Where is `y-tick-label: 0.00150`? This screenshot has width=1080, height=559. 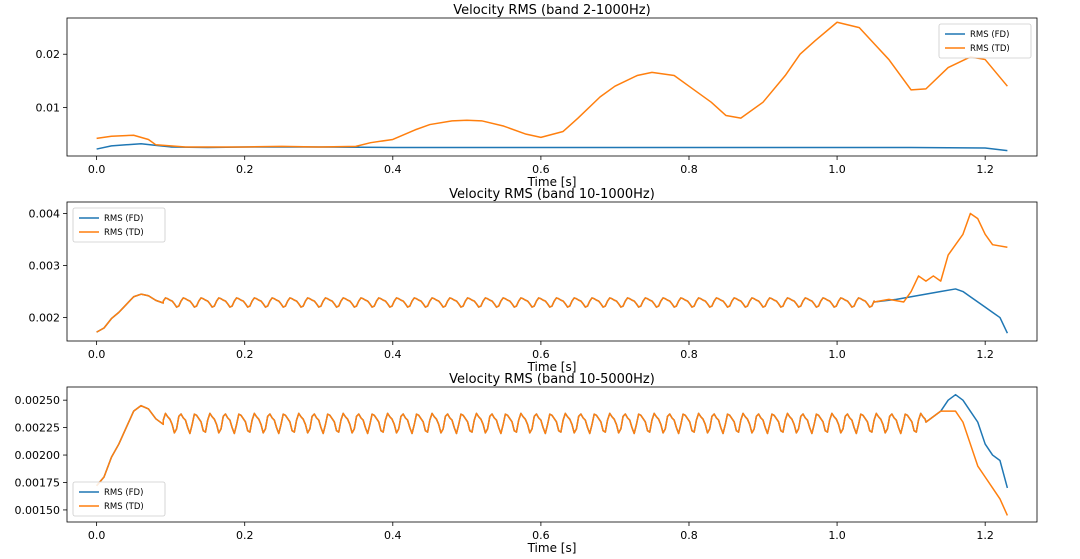 y-tick-label: 0.00150 is located at coordinates (38, 510).